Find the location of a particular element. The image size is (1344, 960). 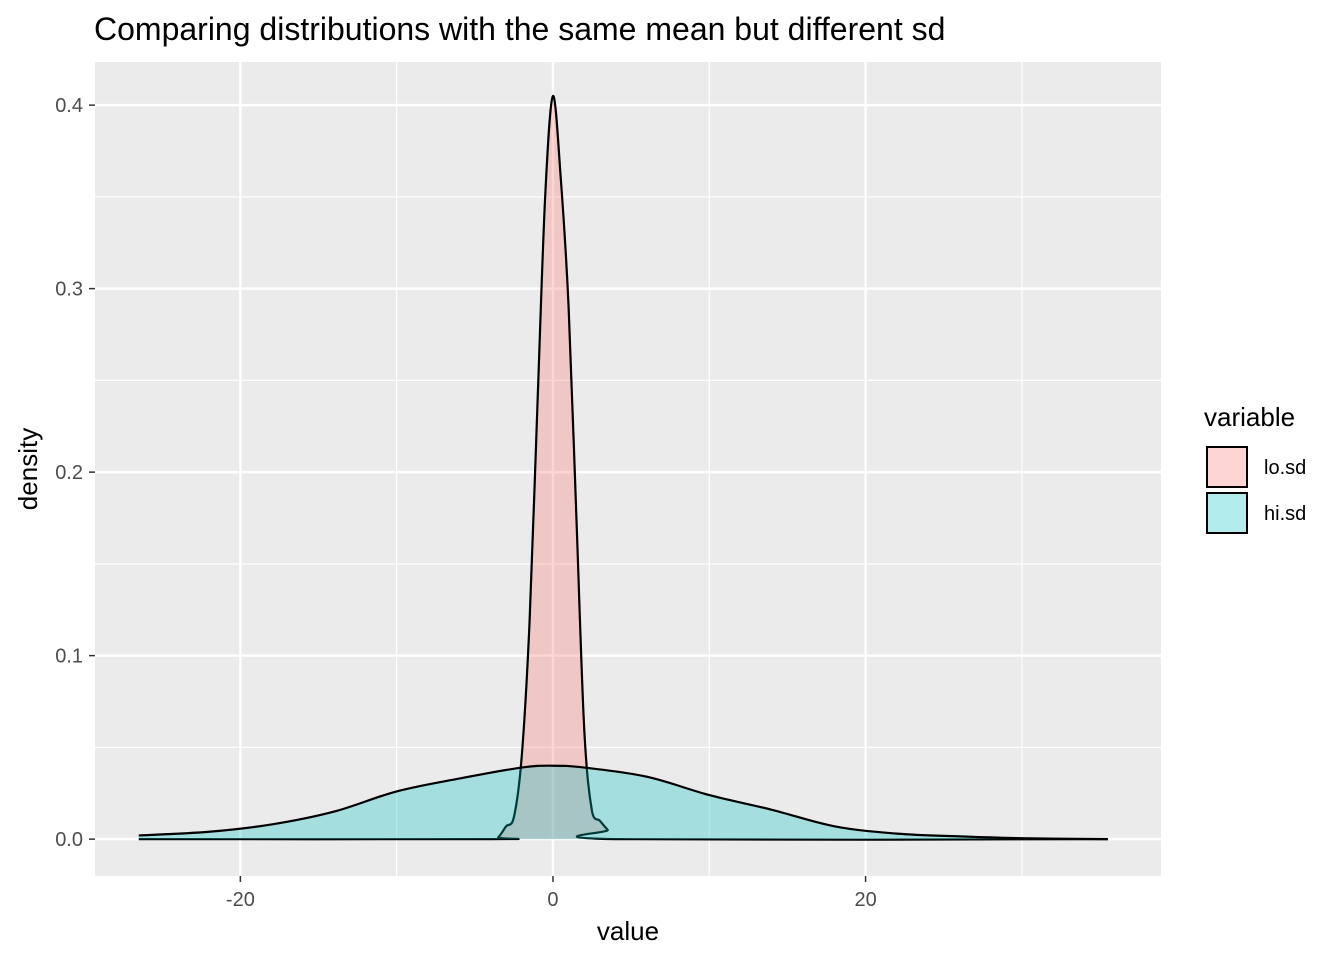

x-tick-label-2: 20 is located at coordinates (865, 900).